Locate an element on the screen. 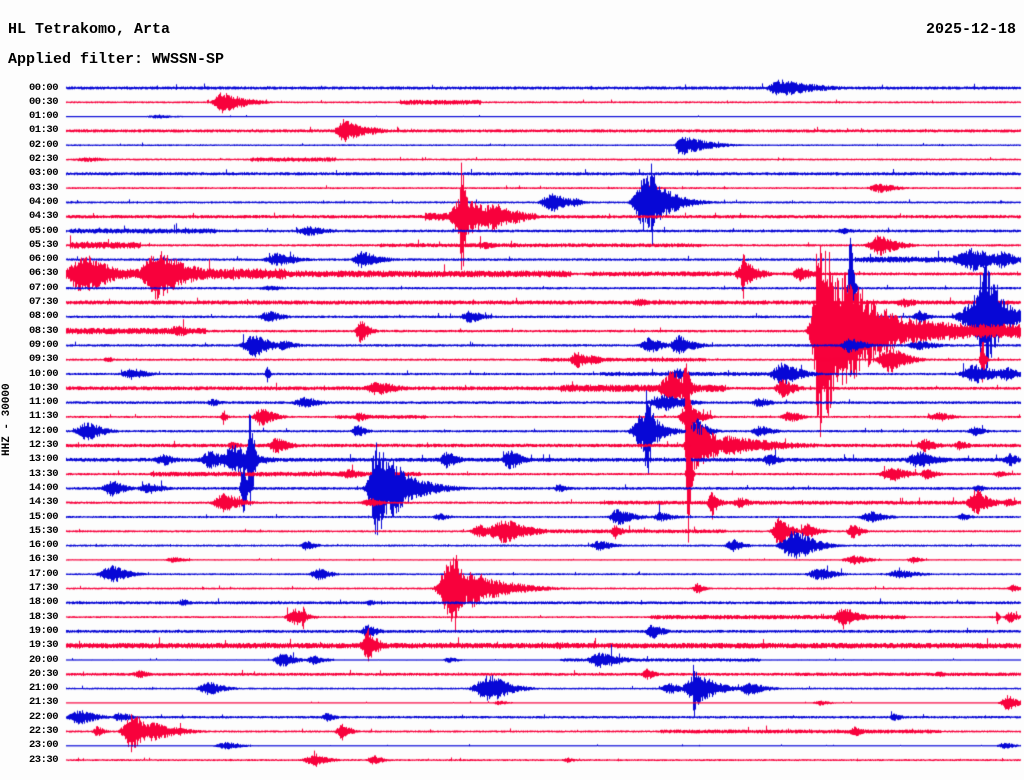  time-label-08:00: 08:00 is located at coordinates (43, 316).